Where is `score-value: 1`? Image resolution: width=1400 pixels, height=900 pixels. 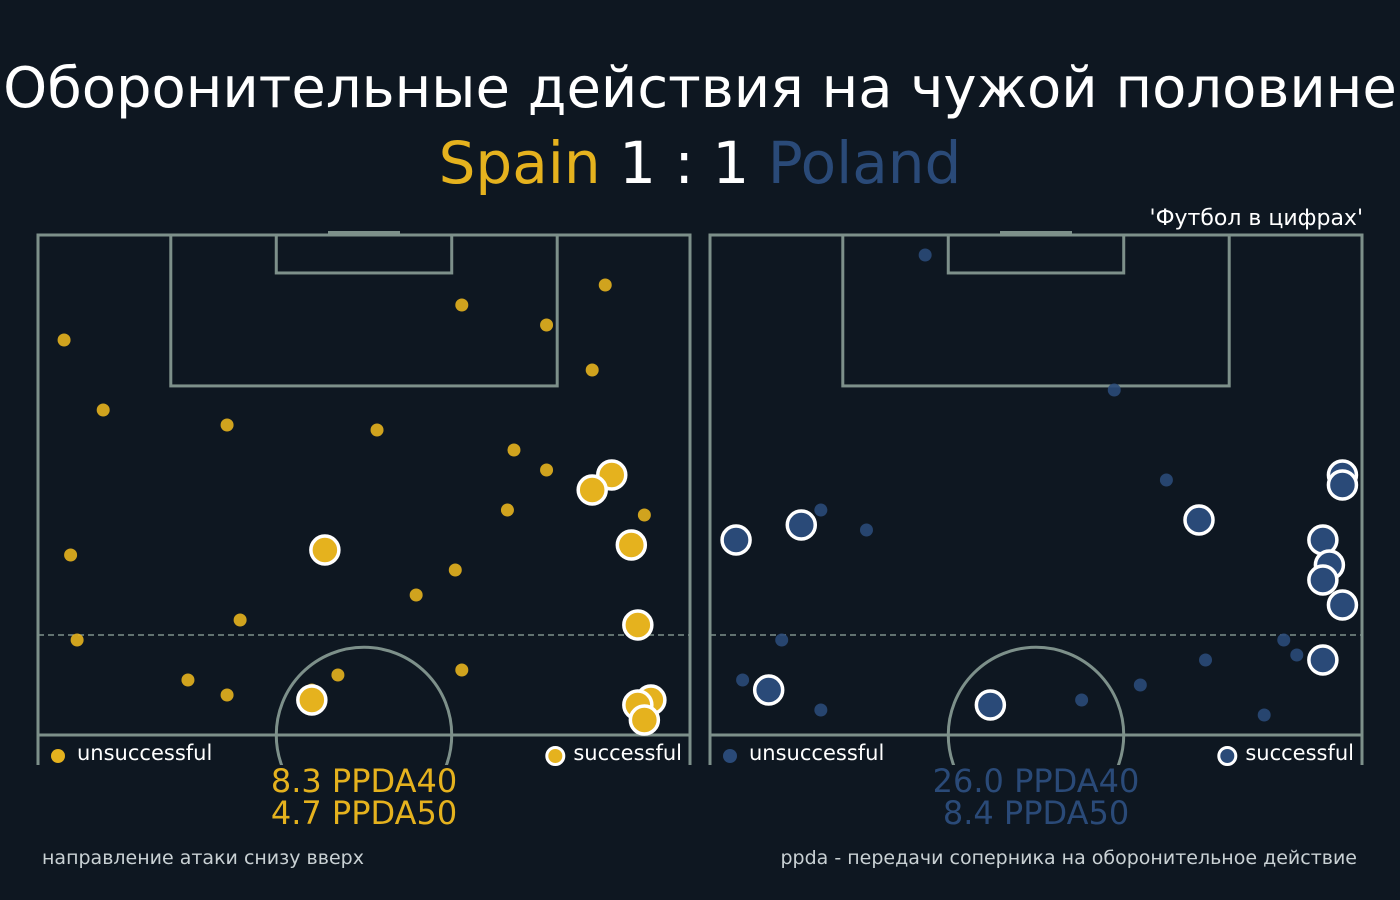
score-value: 1 is located at coordinates (684, 163).